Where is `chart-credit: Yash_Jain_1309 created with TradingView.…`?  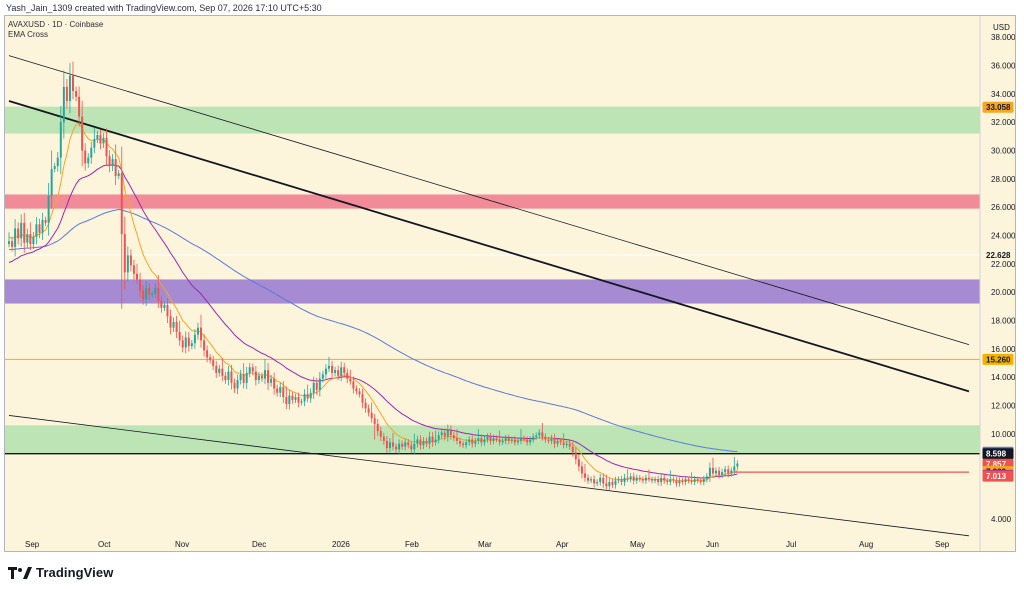 chart-credit: Yash_Jain_1309 created with TradingView.… is located at coordinates (164, 8).